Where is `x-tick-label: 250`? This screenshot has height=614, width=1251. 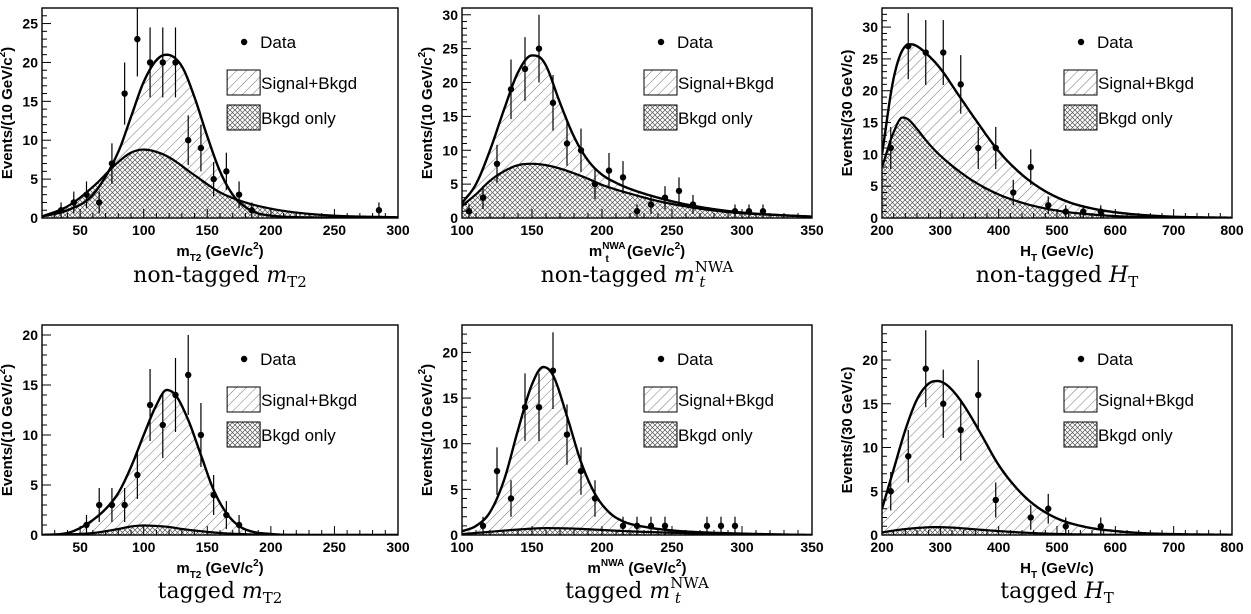
x-tick-label: 250 is located at coordinates (672, 230).